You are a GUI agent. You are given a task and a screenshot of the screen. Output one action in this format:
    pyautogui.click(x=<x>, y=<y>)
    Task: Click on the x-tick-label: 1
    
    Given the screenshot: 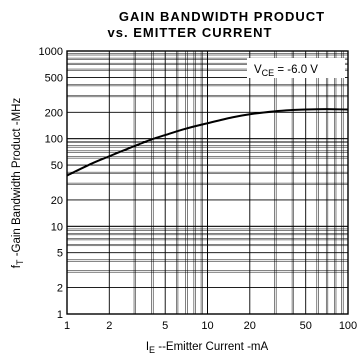 What is the action you would take?
    pyautogui.click(x=67, y=326)
    